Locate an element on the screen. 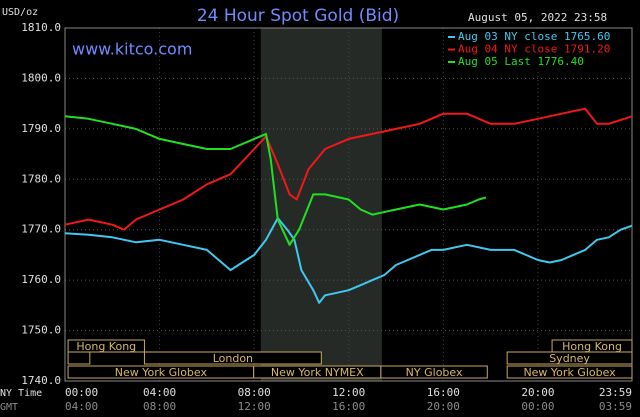 The image size is (640, 417). gmt-label: GMT is located at coordinates (9, 407).